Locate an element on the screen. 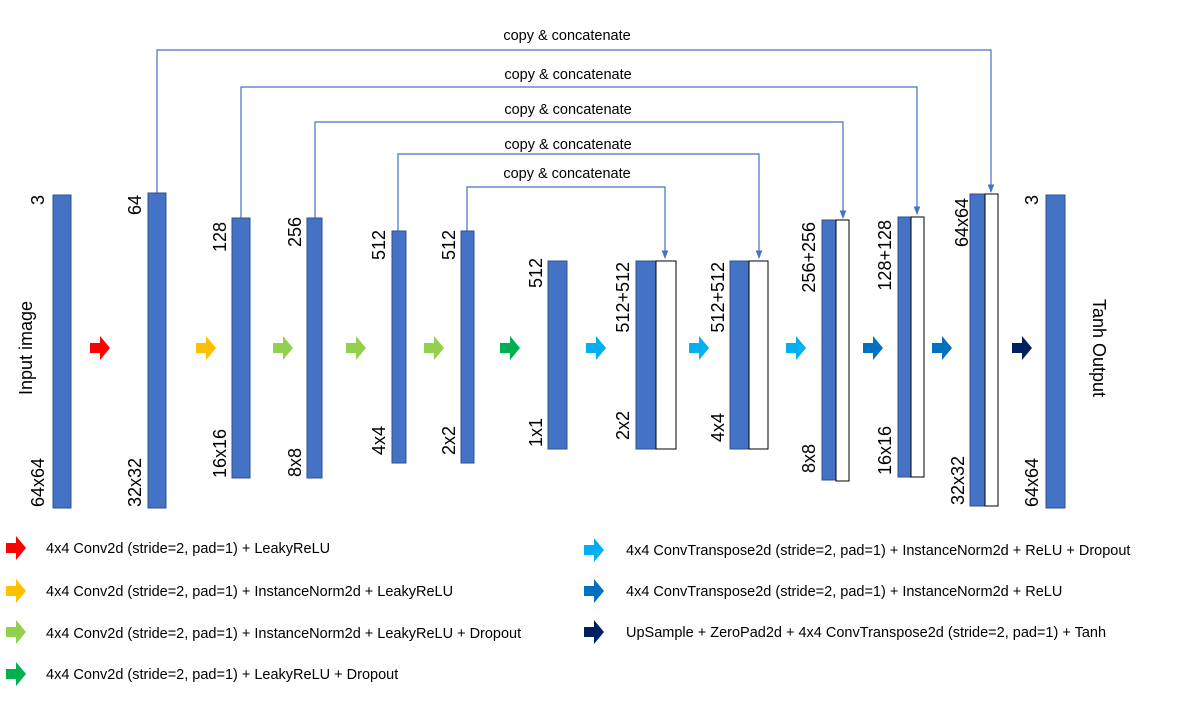 The height and width of the screenshot is (719, 1183). block-6-bar is located at coordinates (467, 347).